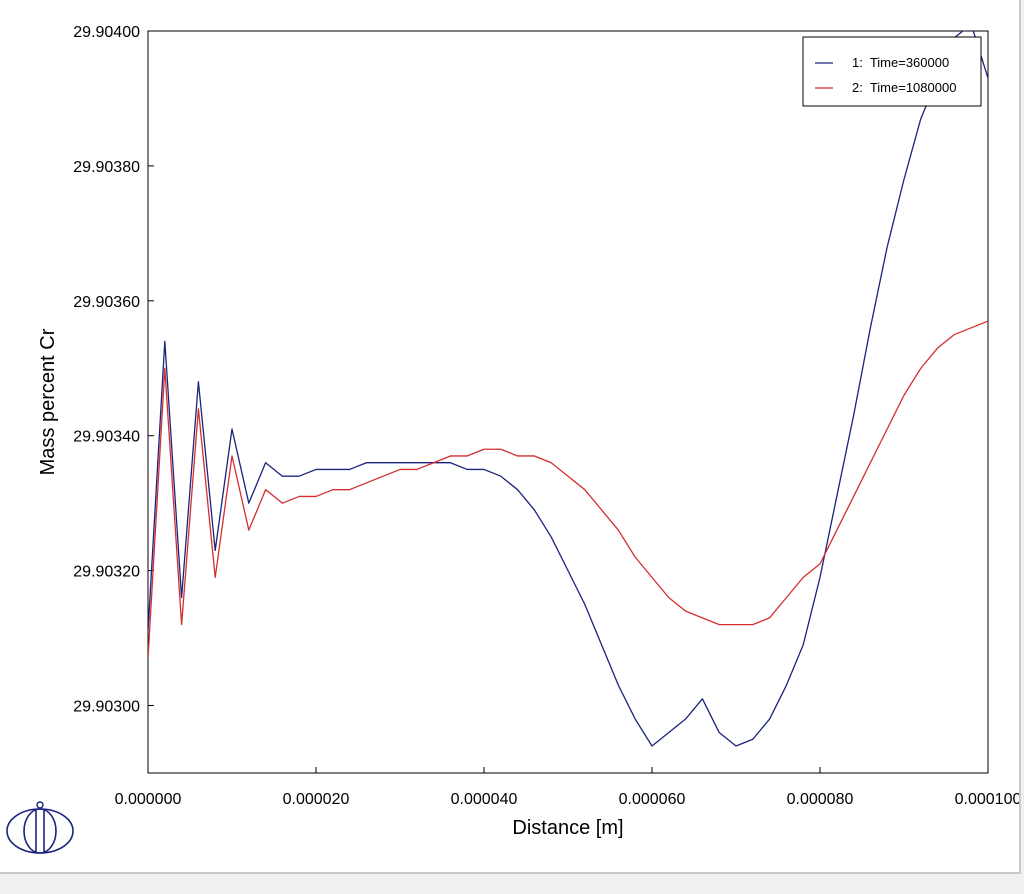  What do you see at coordinates (106, 707) in the screenshot?
I see `y-tick-label: 29.90300` at bounding box center [106, 707].